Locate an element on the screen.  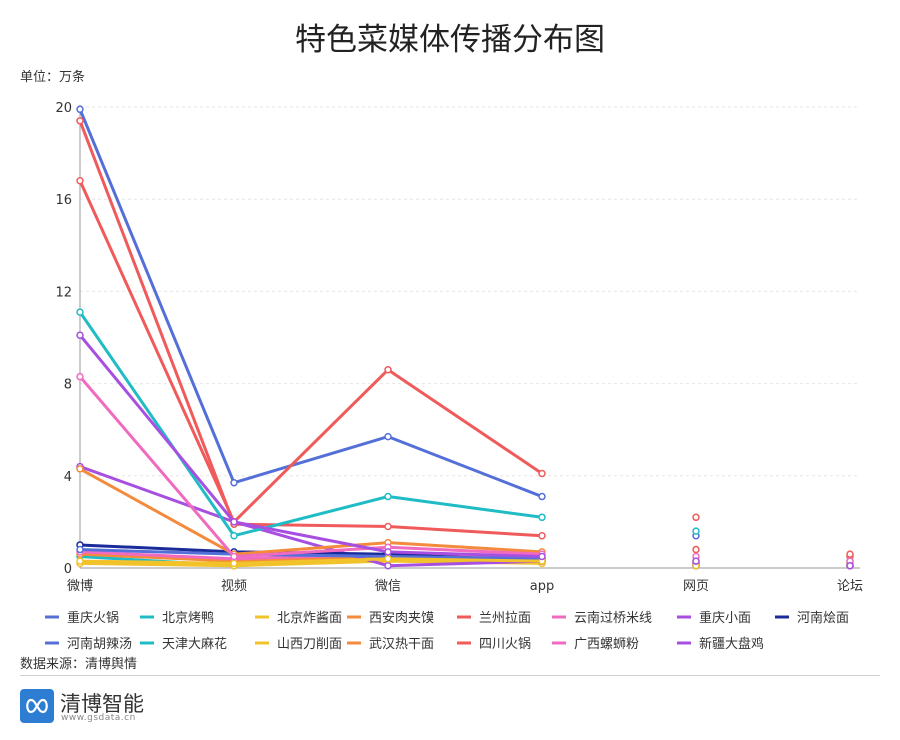
brand-logo is located at coordinates (37, 706).